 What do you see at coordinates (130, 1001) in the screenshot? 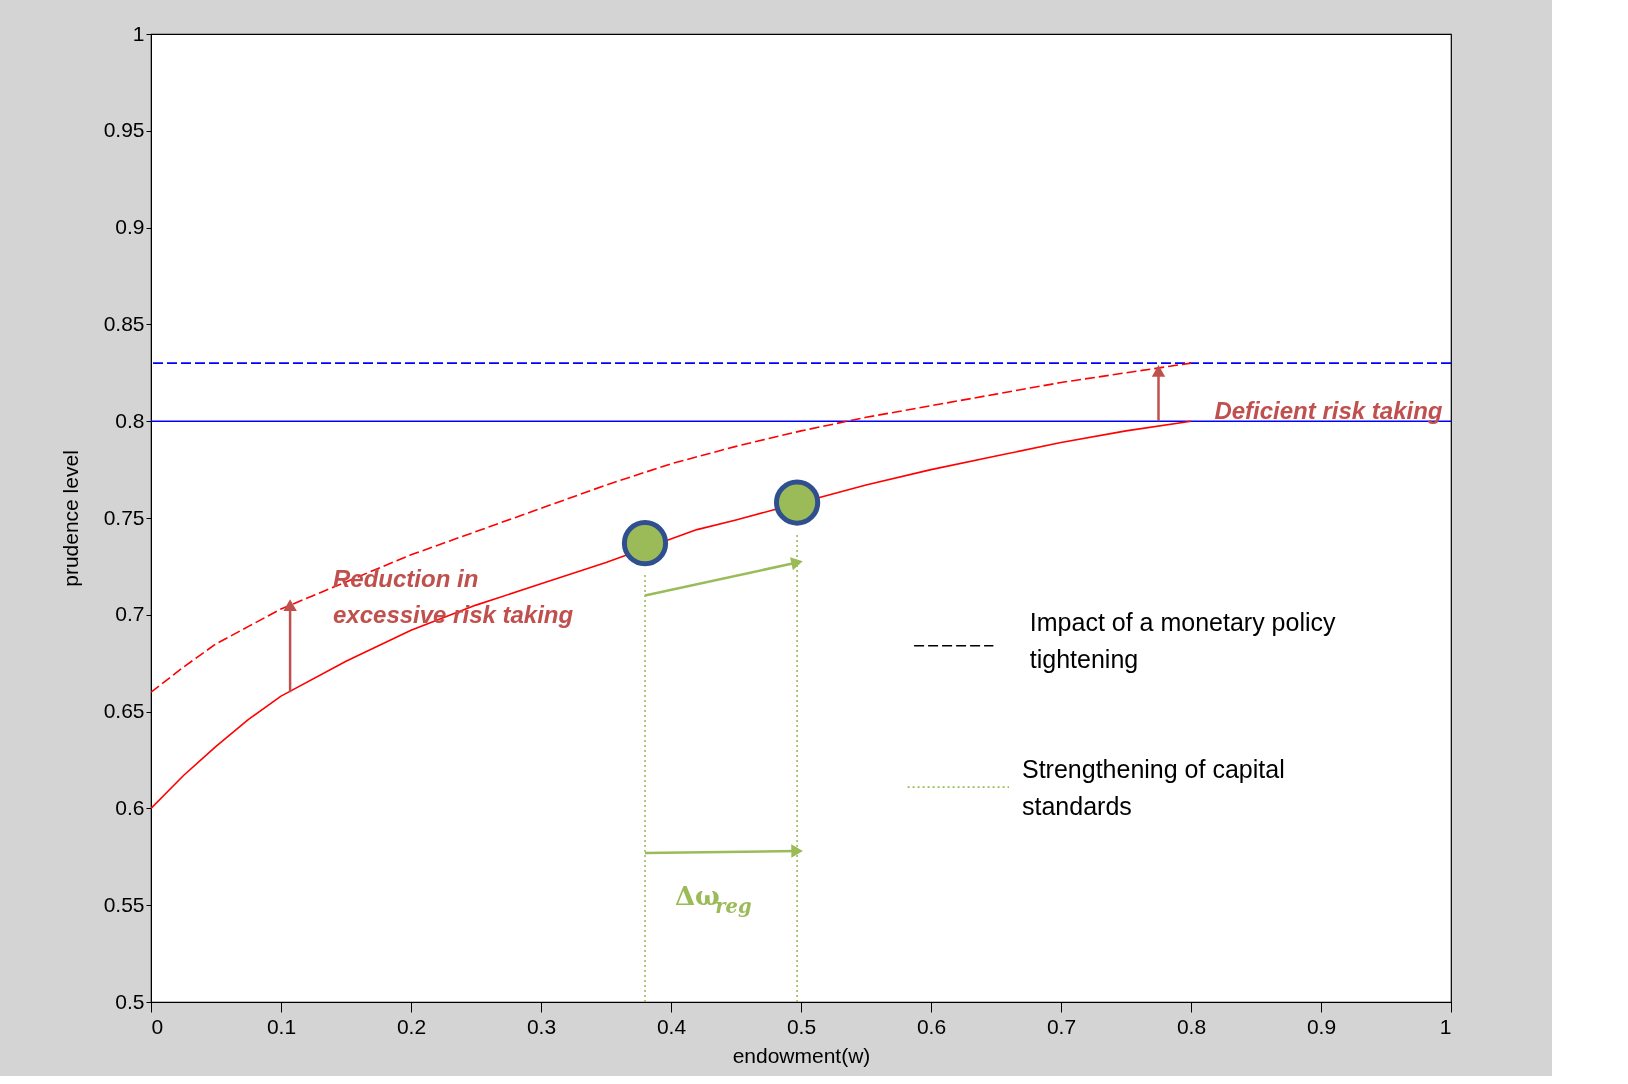
I see `y-tick-label: 0.5` at bounding box center [130, 1001].